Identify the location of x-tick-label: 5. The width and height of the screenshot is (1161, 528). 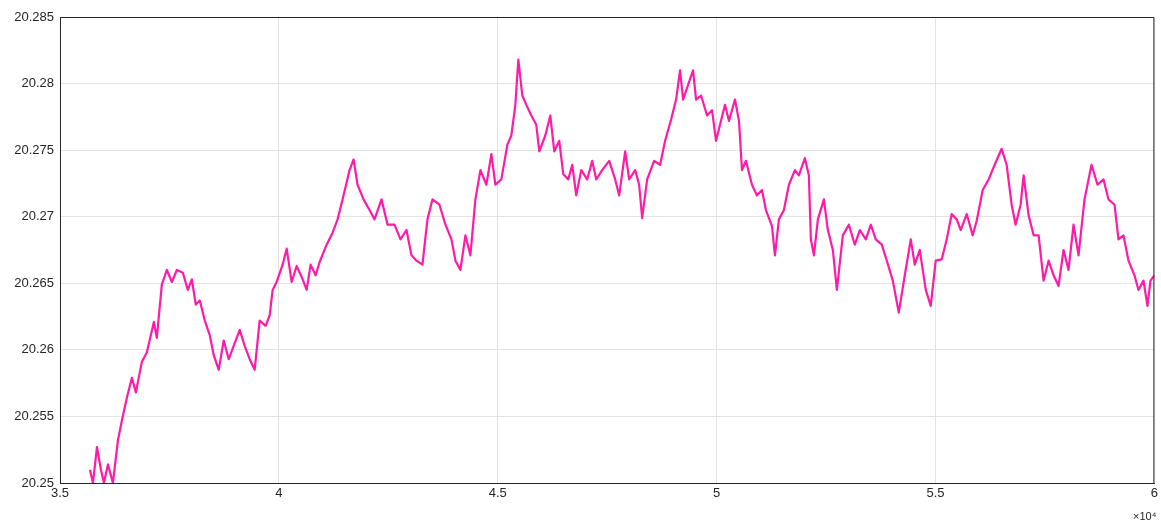
(717, 493).